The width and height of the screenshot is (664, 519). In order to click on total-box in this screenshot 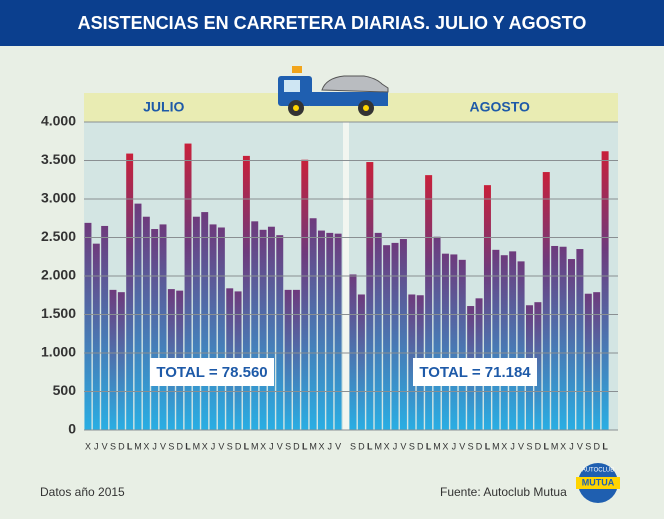, I will do `click(475, 372)`.